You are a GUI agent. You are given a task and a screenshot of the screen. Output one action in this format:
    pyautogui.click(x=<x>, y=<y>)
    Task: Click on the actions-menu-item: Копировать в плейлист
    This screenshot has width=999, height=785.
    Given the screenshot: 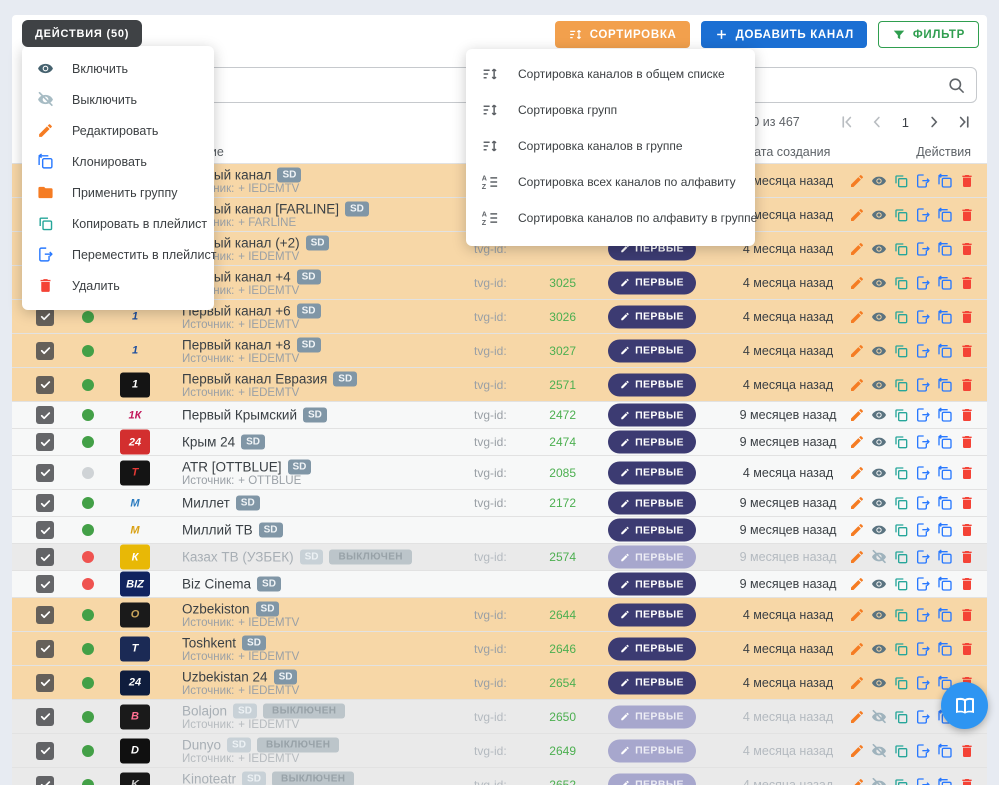 What is the action you would take?
    pyautogui.click(x=118, y=223)
    